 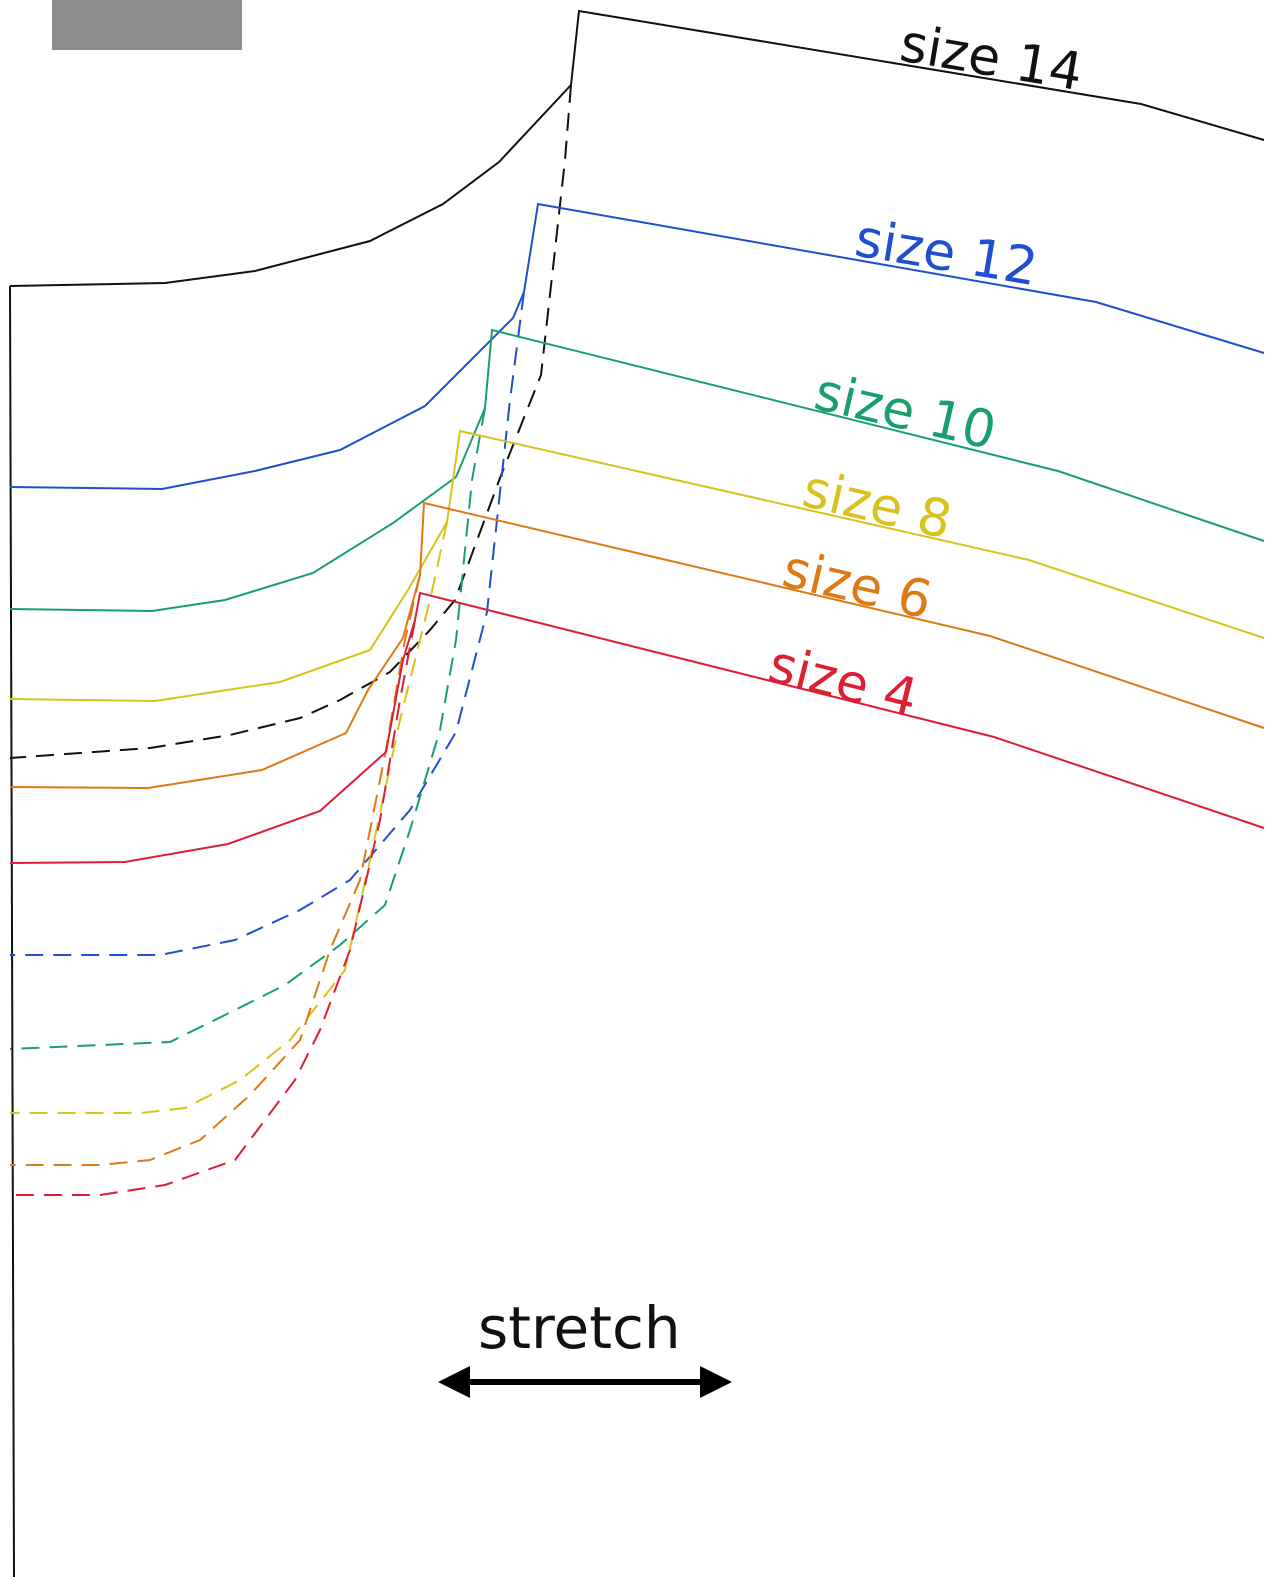 I want to click on size-8-shoulder, so click(x=855, y=534).